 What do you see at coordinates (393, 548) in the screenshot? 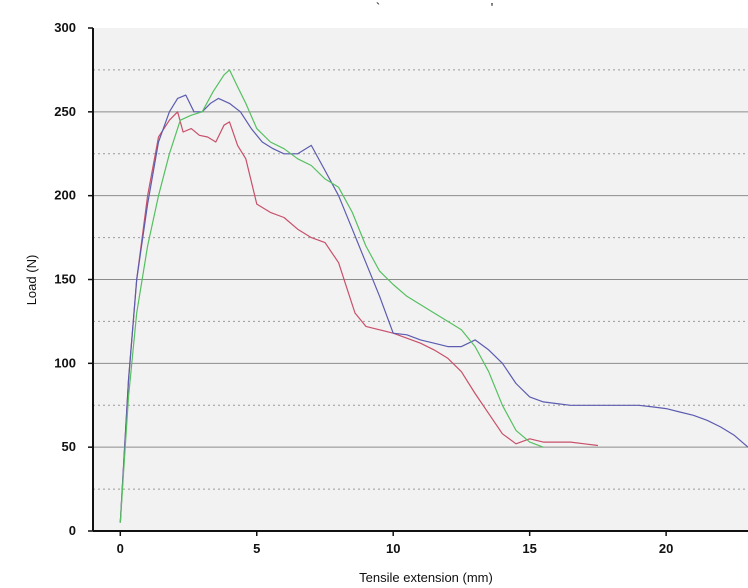
I see `x-tick-label-10: 10` at bounding box center [393, 548].